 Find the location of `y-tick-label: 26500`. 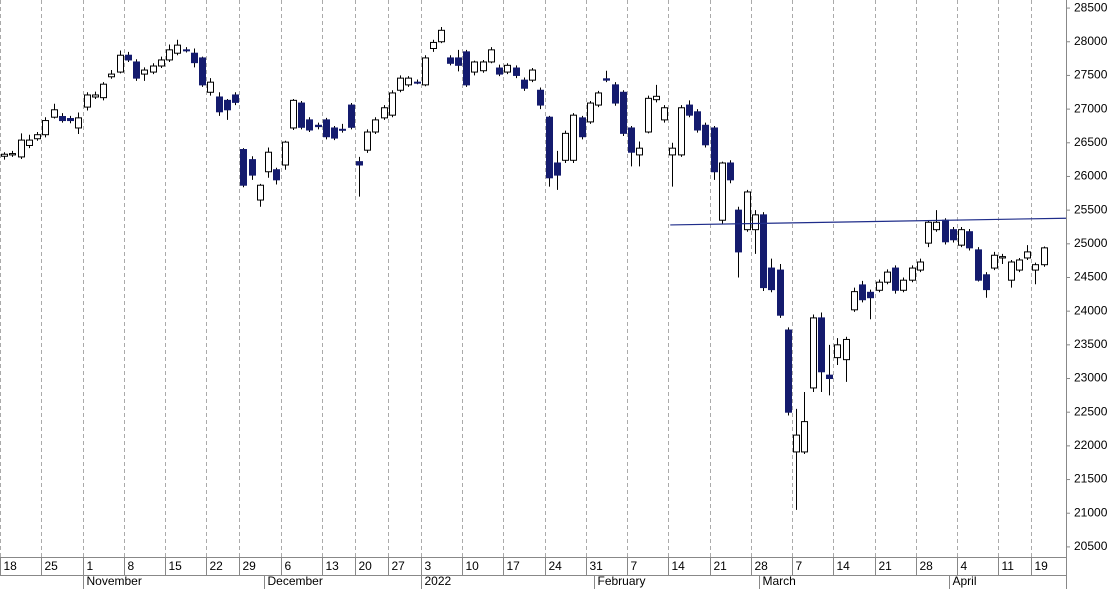

y-tick-label: 26500 is located at coordinates (1091, 142).